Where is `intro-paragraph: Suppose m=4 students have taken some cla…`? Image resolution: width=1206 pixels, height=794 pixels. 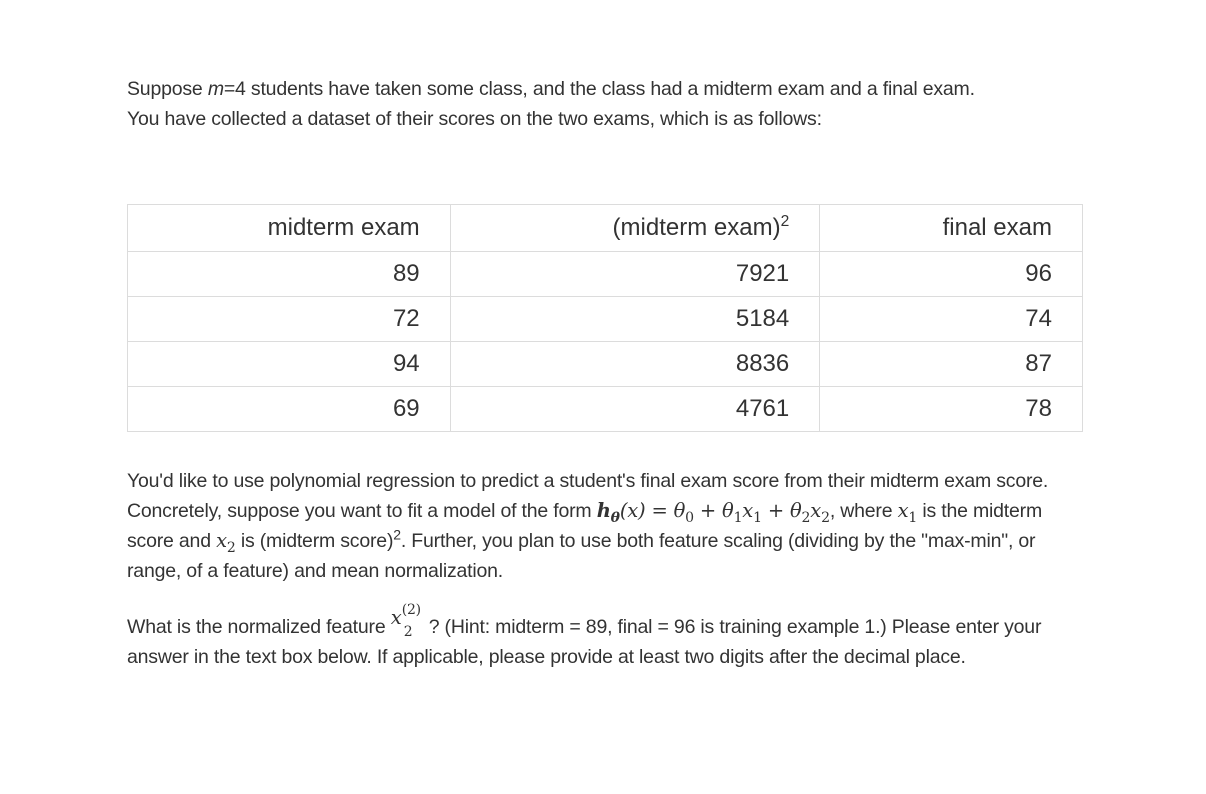
intro-paragraph: Suppose m=4 students have taken some cla… is located at coordinates (607, 104).